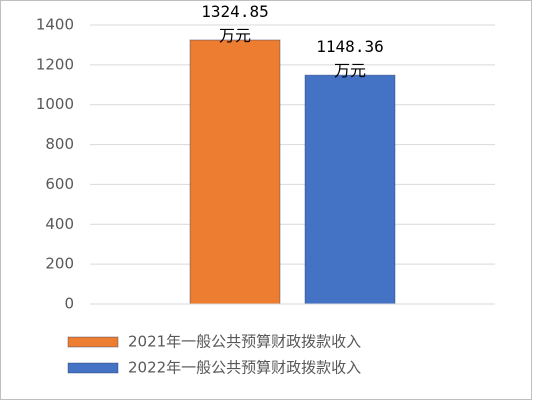  What do you see at coordinates (55, 104) in the screenshot?
I see `y-tick-label: 1000` at bounding box center [55, 104].